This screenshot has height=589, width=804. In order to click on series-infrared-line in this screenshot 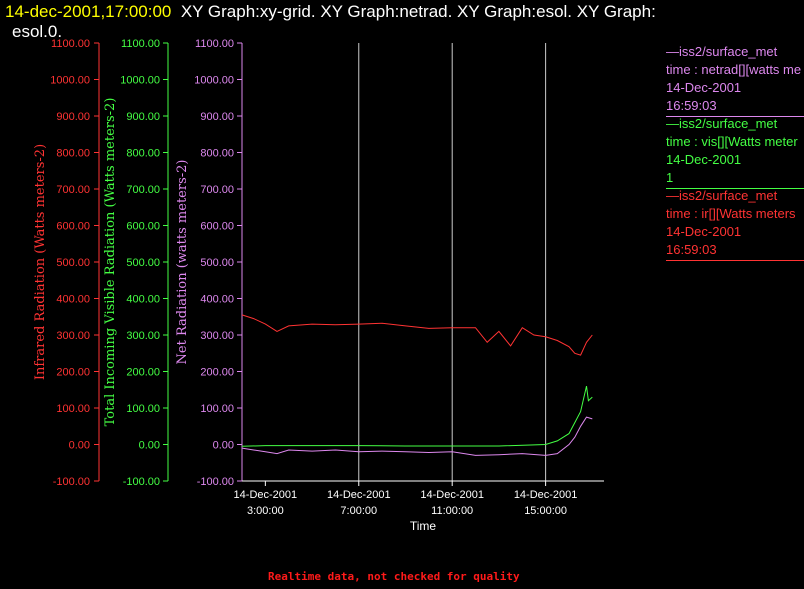, I will do `click(417, 335)`.